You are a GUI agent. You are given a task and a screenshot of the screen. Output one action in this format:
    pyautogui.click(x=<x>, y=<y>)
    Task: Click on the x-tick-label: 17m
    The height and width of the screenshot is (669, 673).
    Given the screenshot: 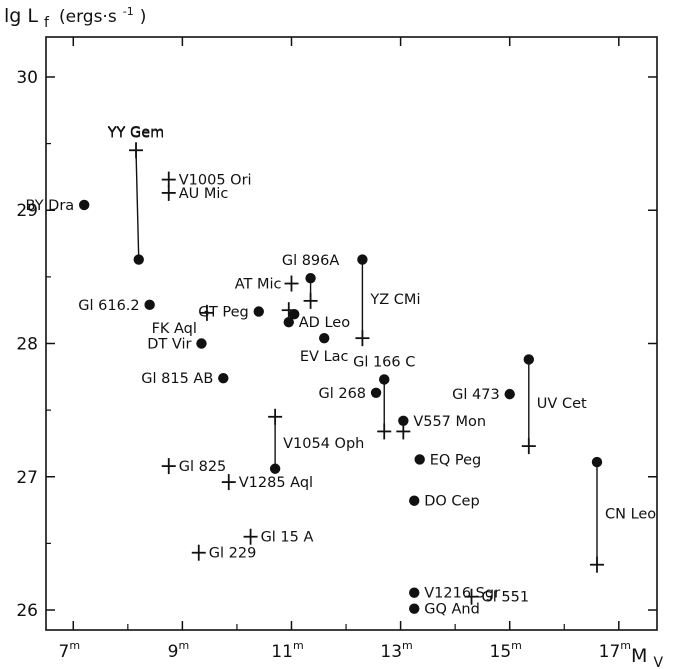 What is the action you would take?
    pyautogui.click(x=615, y=650)
    